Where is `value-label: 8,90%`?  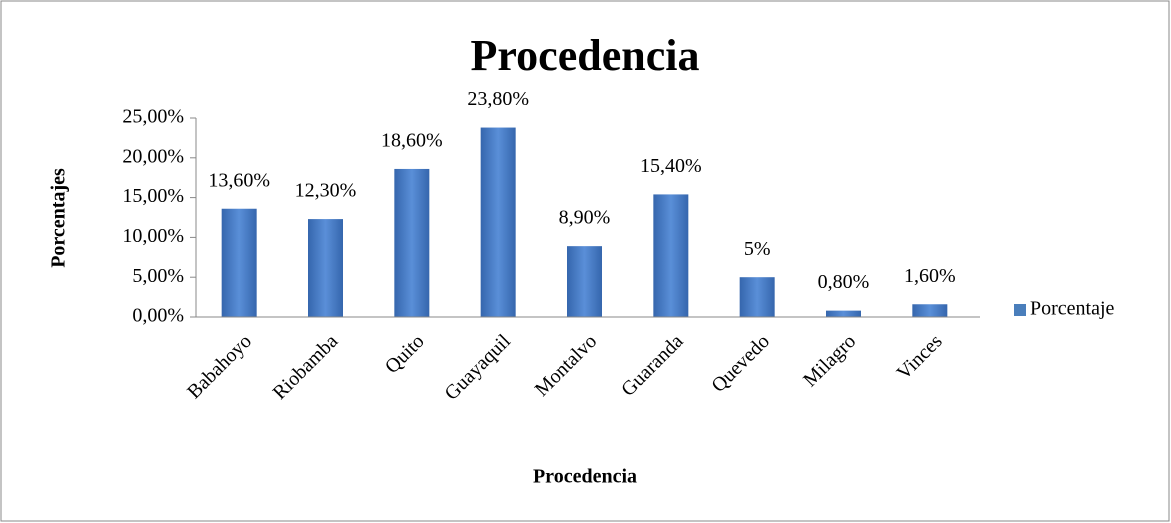
value-label: 8,90% is located at coordinates (585, 218).